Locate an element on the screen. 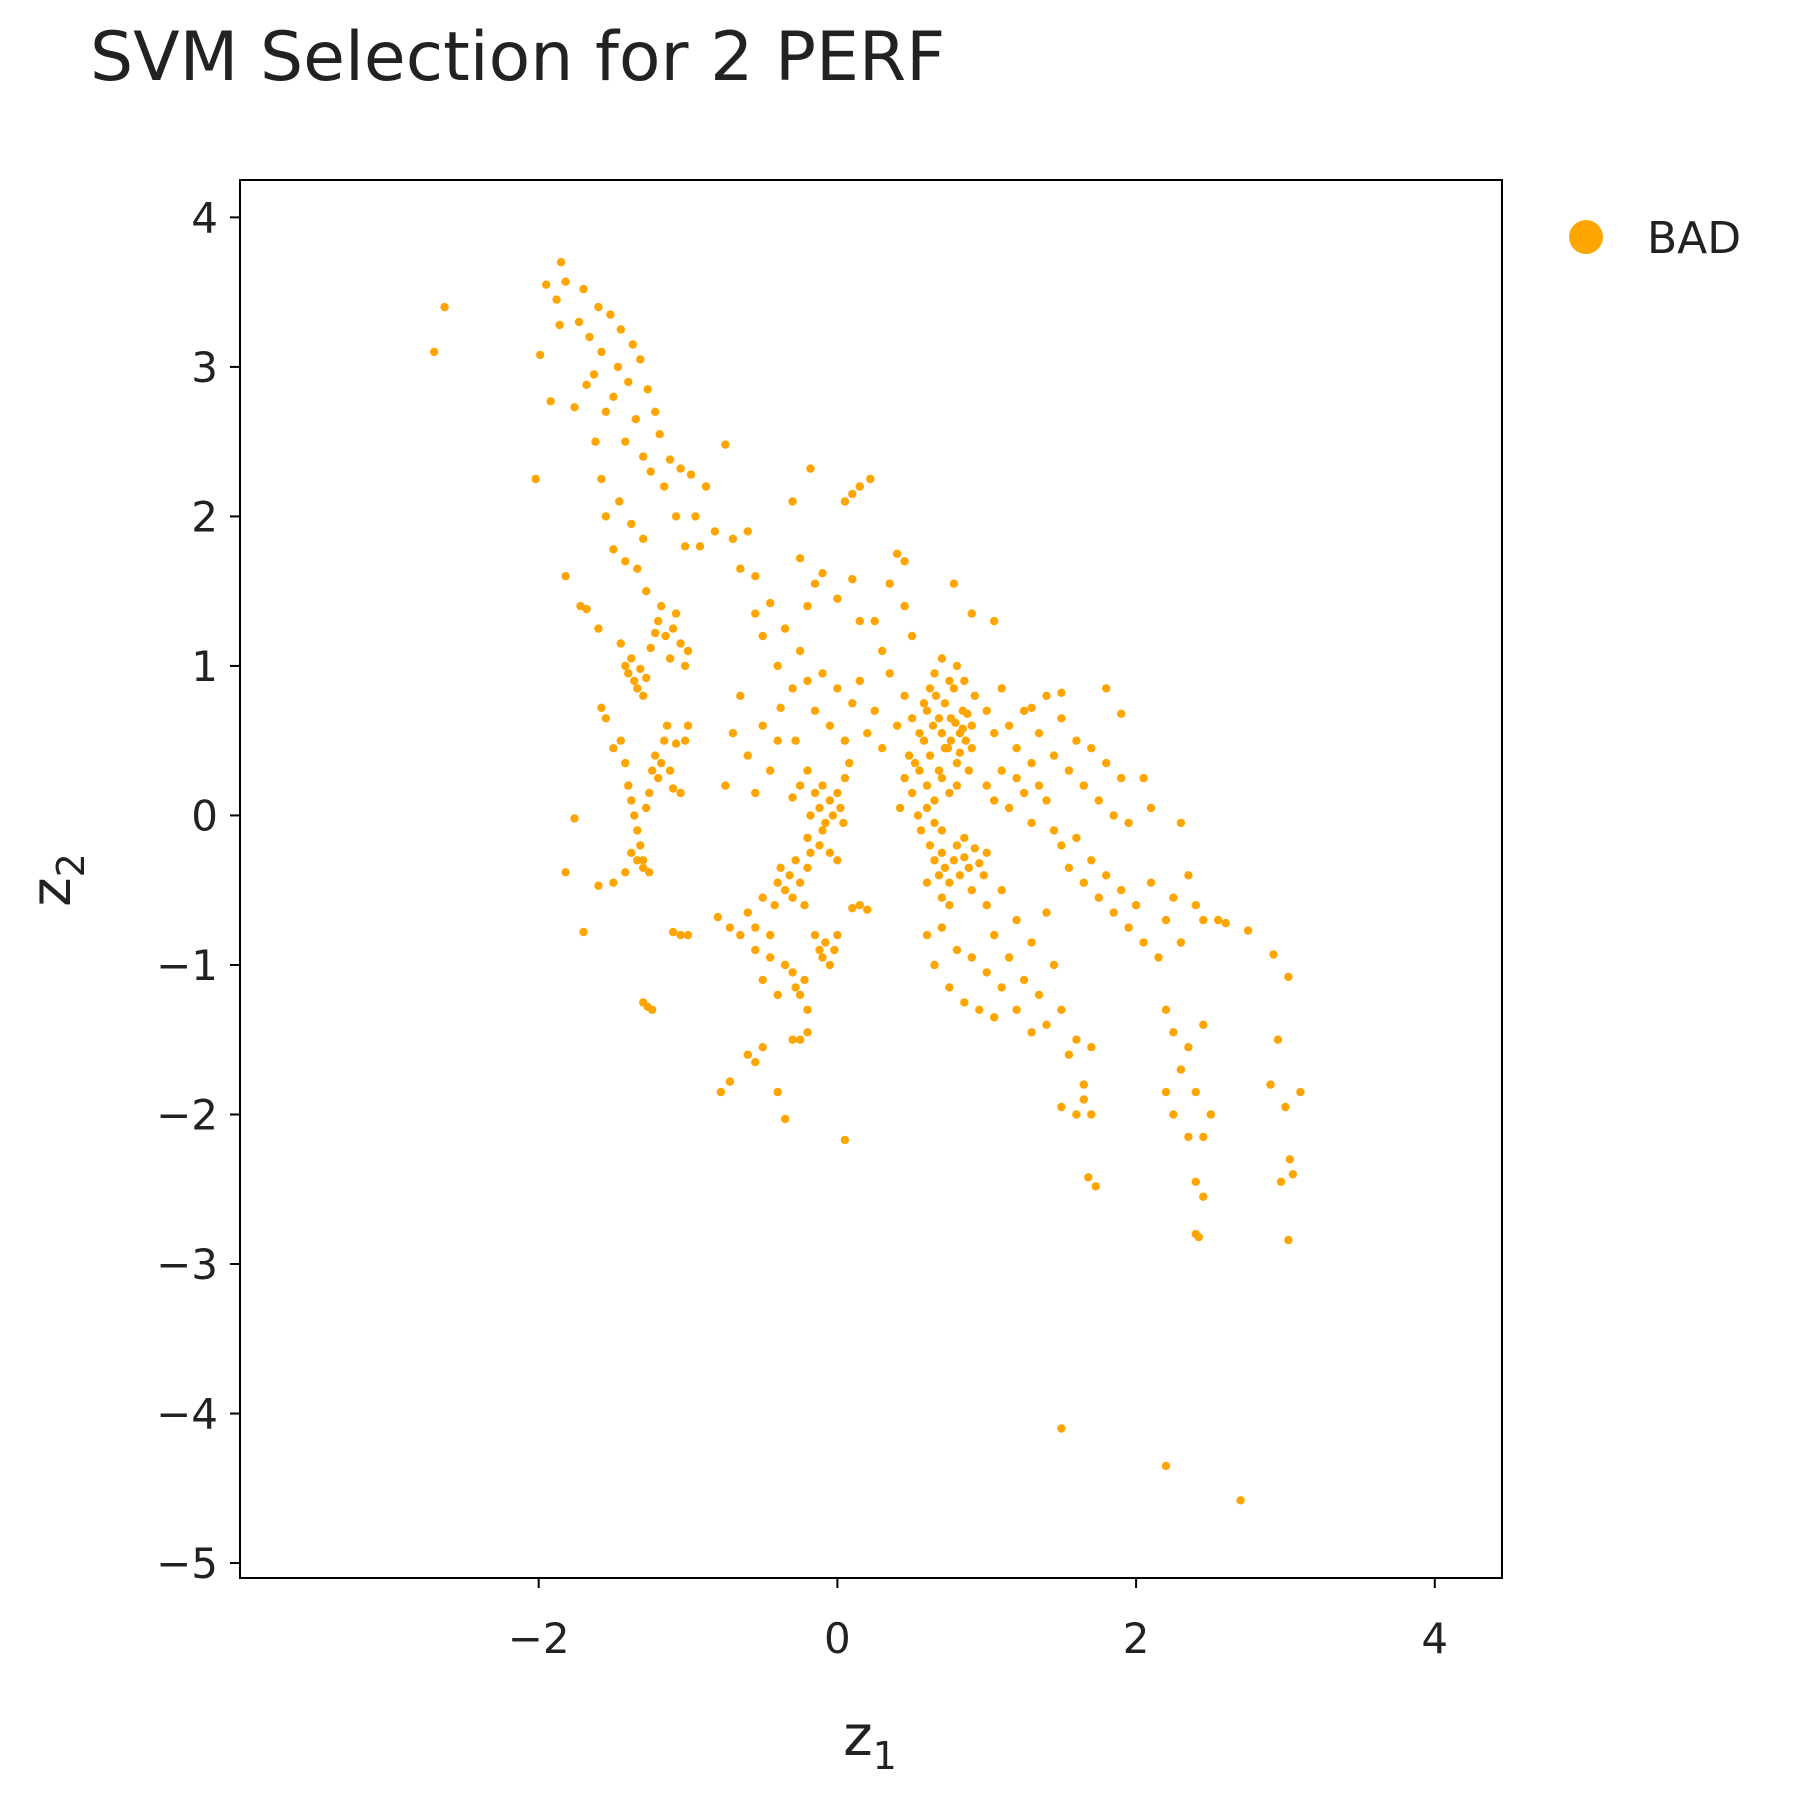 This screenshot has width=1800, height=1800. chart-title: SVM Selection for 2 PERF is located at coordinates (518, 57).